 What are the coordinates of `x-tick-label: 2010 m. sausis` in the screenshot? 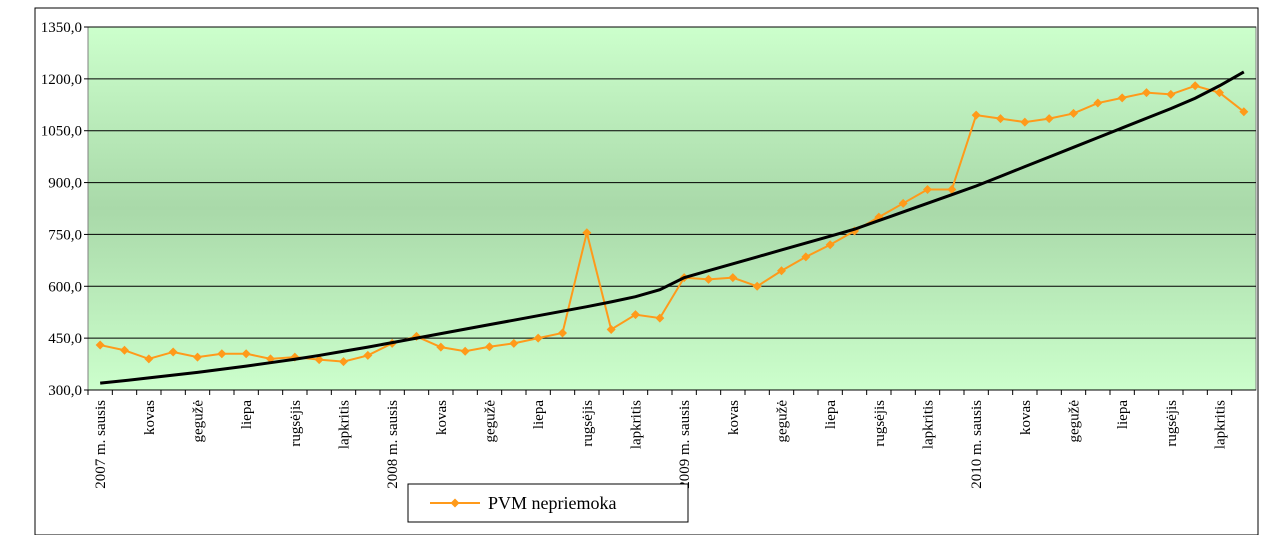 It's located at (977, 444).